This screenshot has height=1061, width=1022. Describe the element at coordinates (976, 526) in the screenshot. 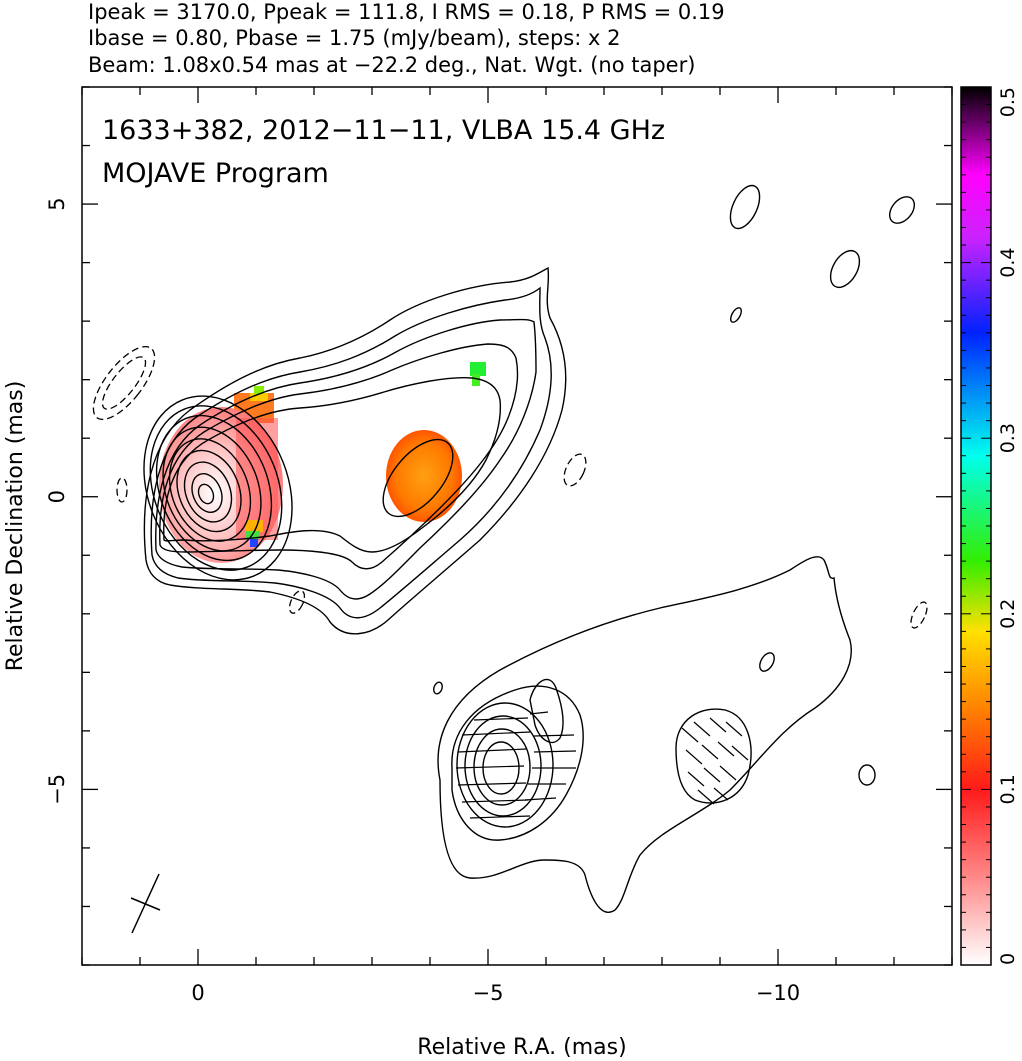

I see `colorbar-ticks` at that location.